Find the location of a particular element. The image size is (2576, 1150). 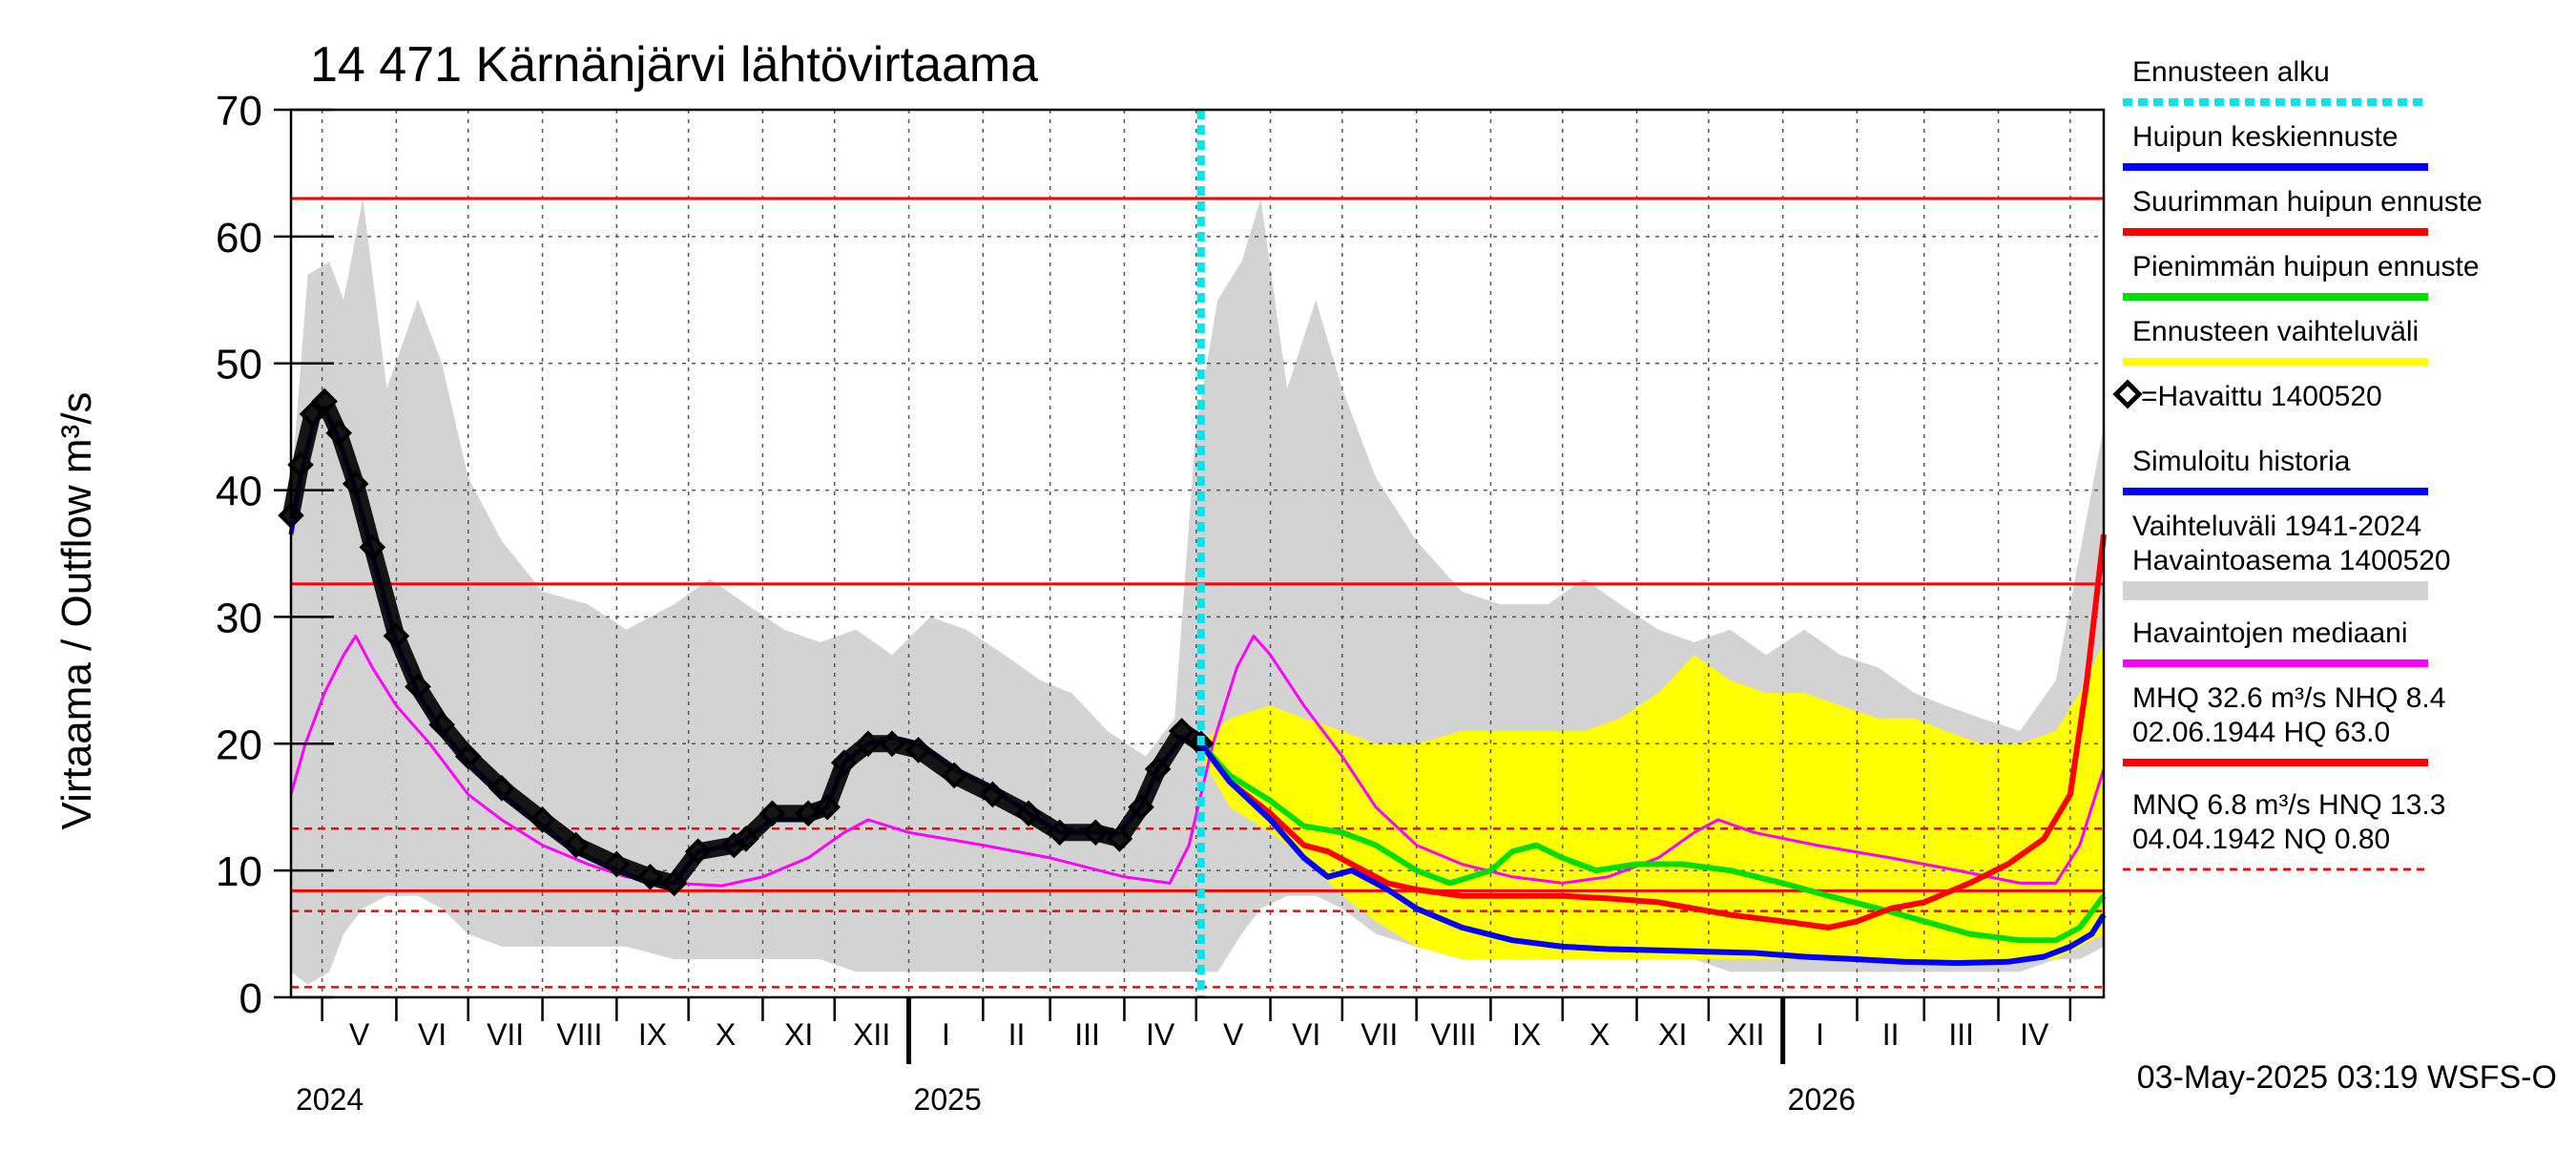

y-axis-label: Virtaama / Outflow m³/s is located at coordinates (76, 611).